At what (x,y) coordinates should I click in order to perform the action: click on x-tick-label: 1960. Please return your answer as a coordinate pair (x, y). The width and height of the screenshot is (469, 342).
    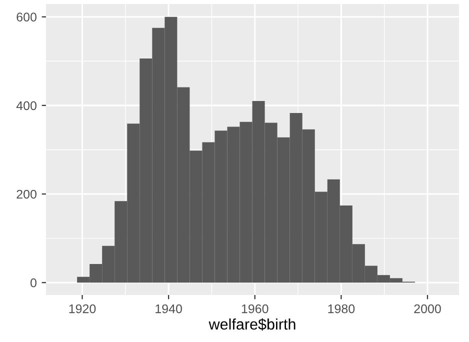
    Looking at the image, I should click on (255, 309).